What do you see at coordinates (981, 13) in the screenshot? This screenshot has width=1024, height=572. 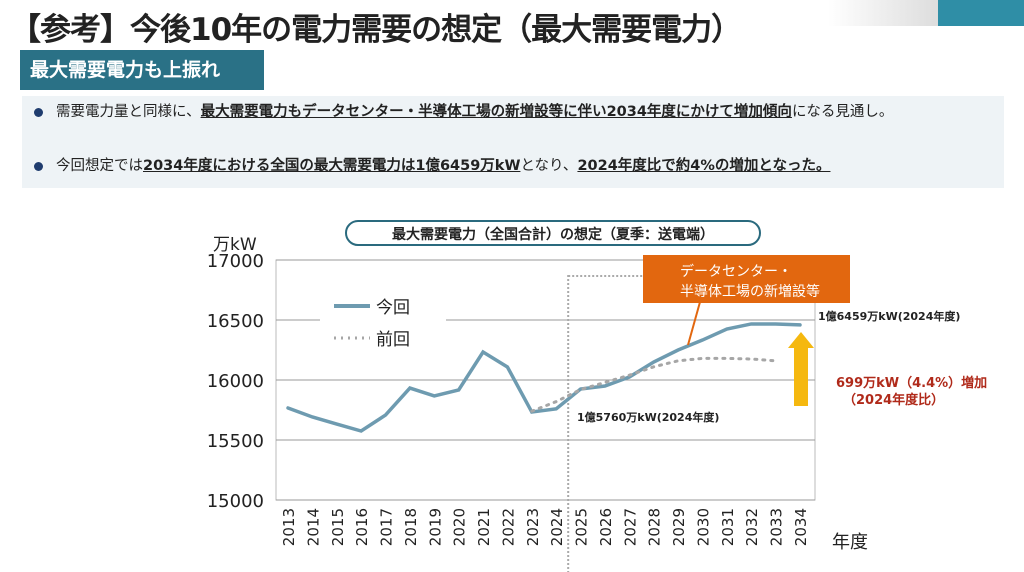 I see `header-accent` at bounding box center [981, 13].